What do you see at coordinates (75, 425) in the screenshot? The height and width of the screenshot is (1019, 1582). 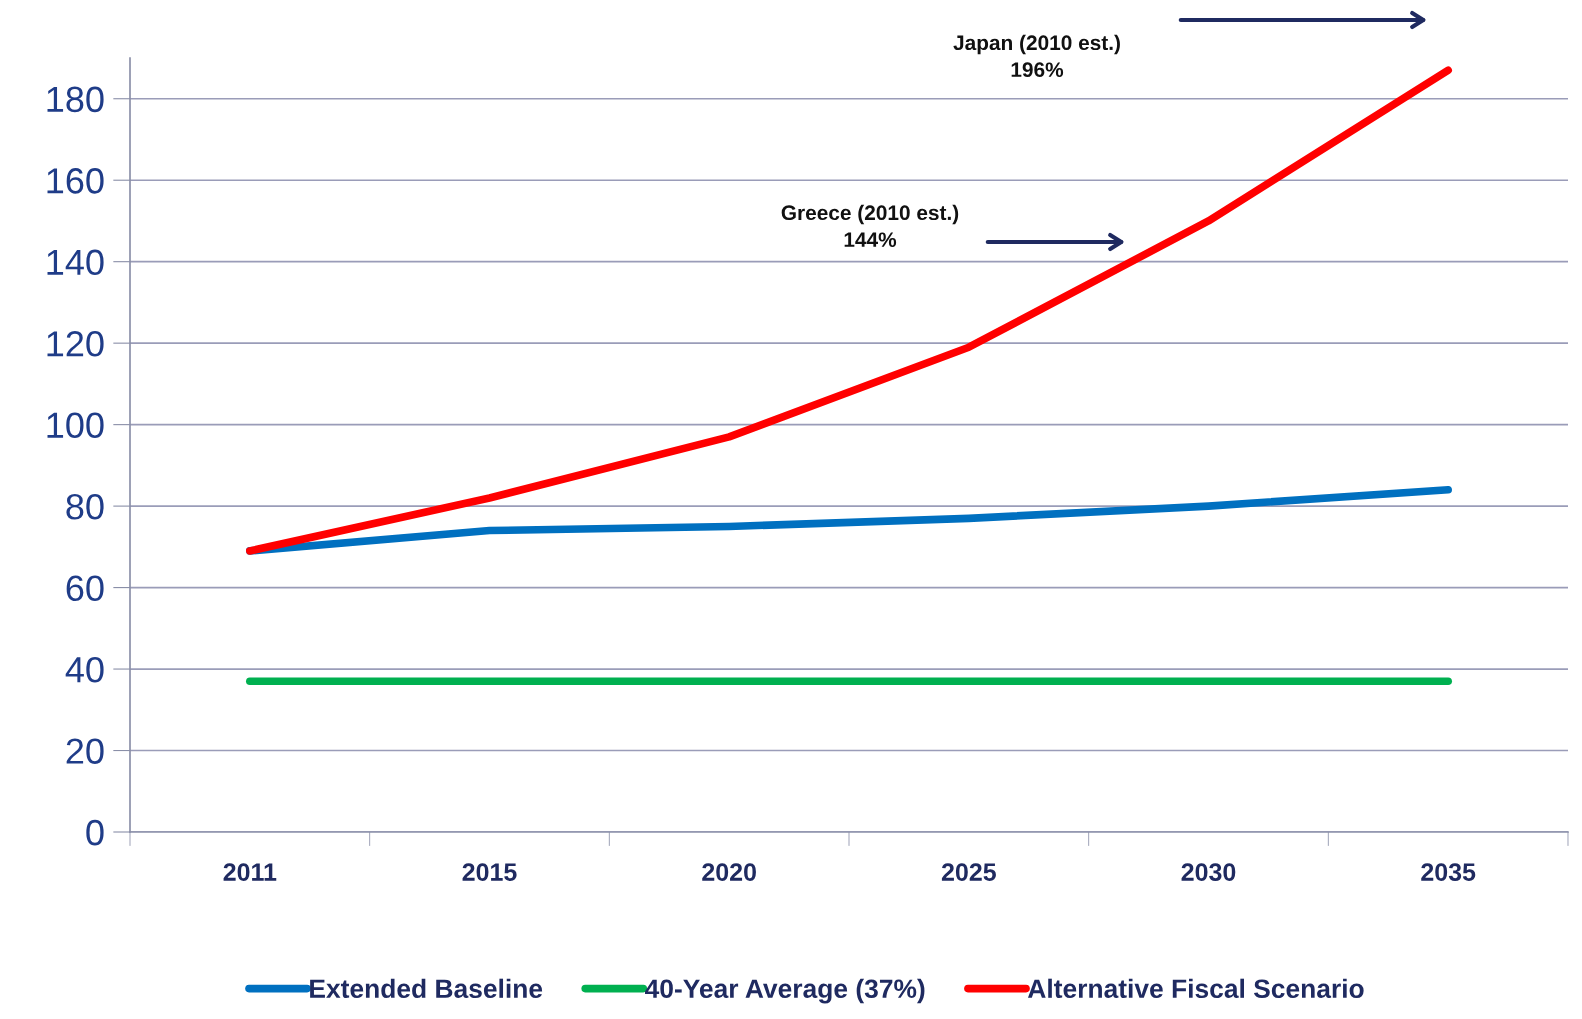 I see `y-tick-label: 100` at bounding box center [75, 425].